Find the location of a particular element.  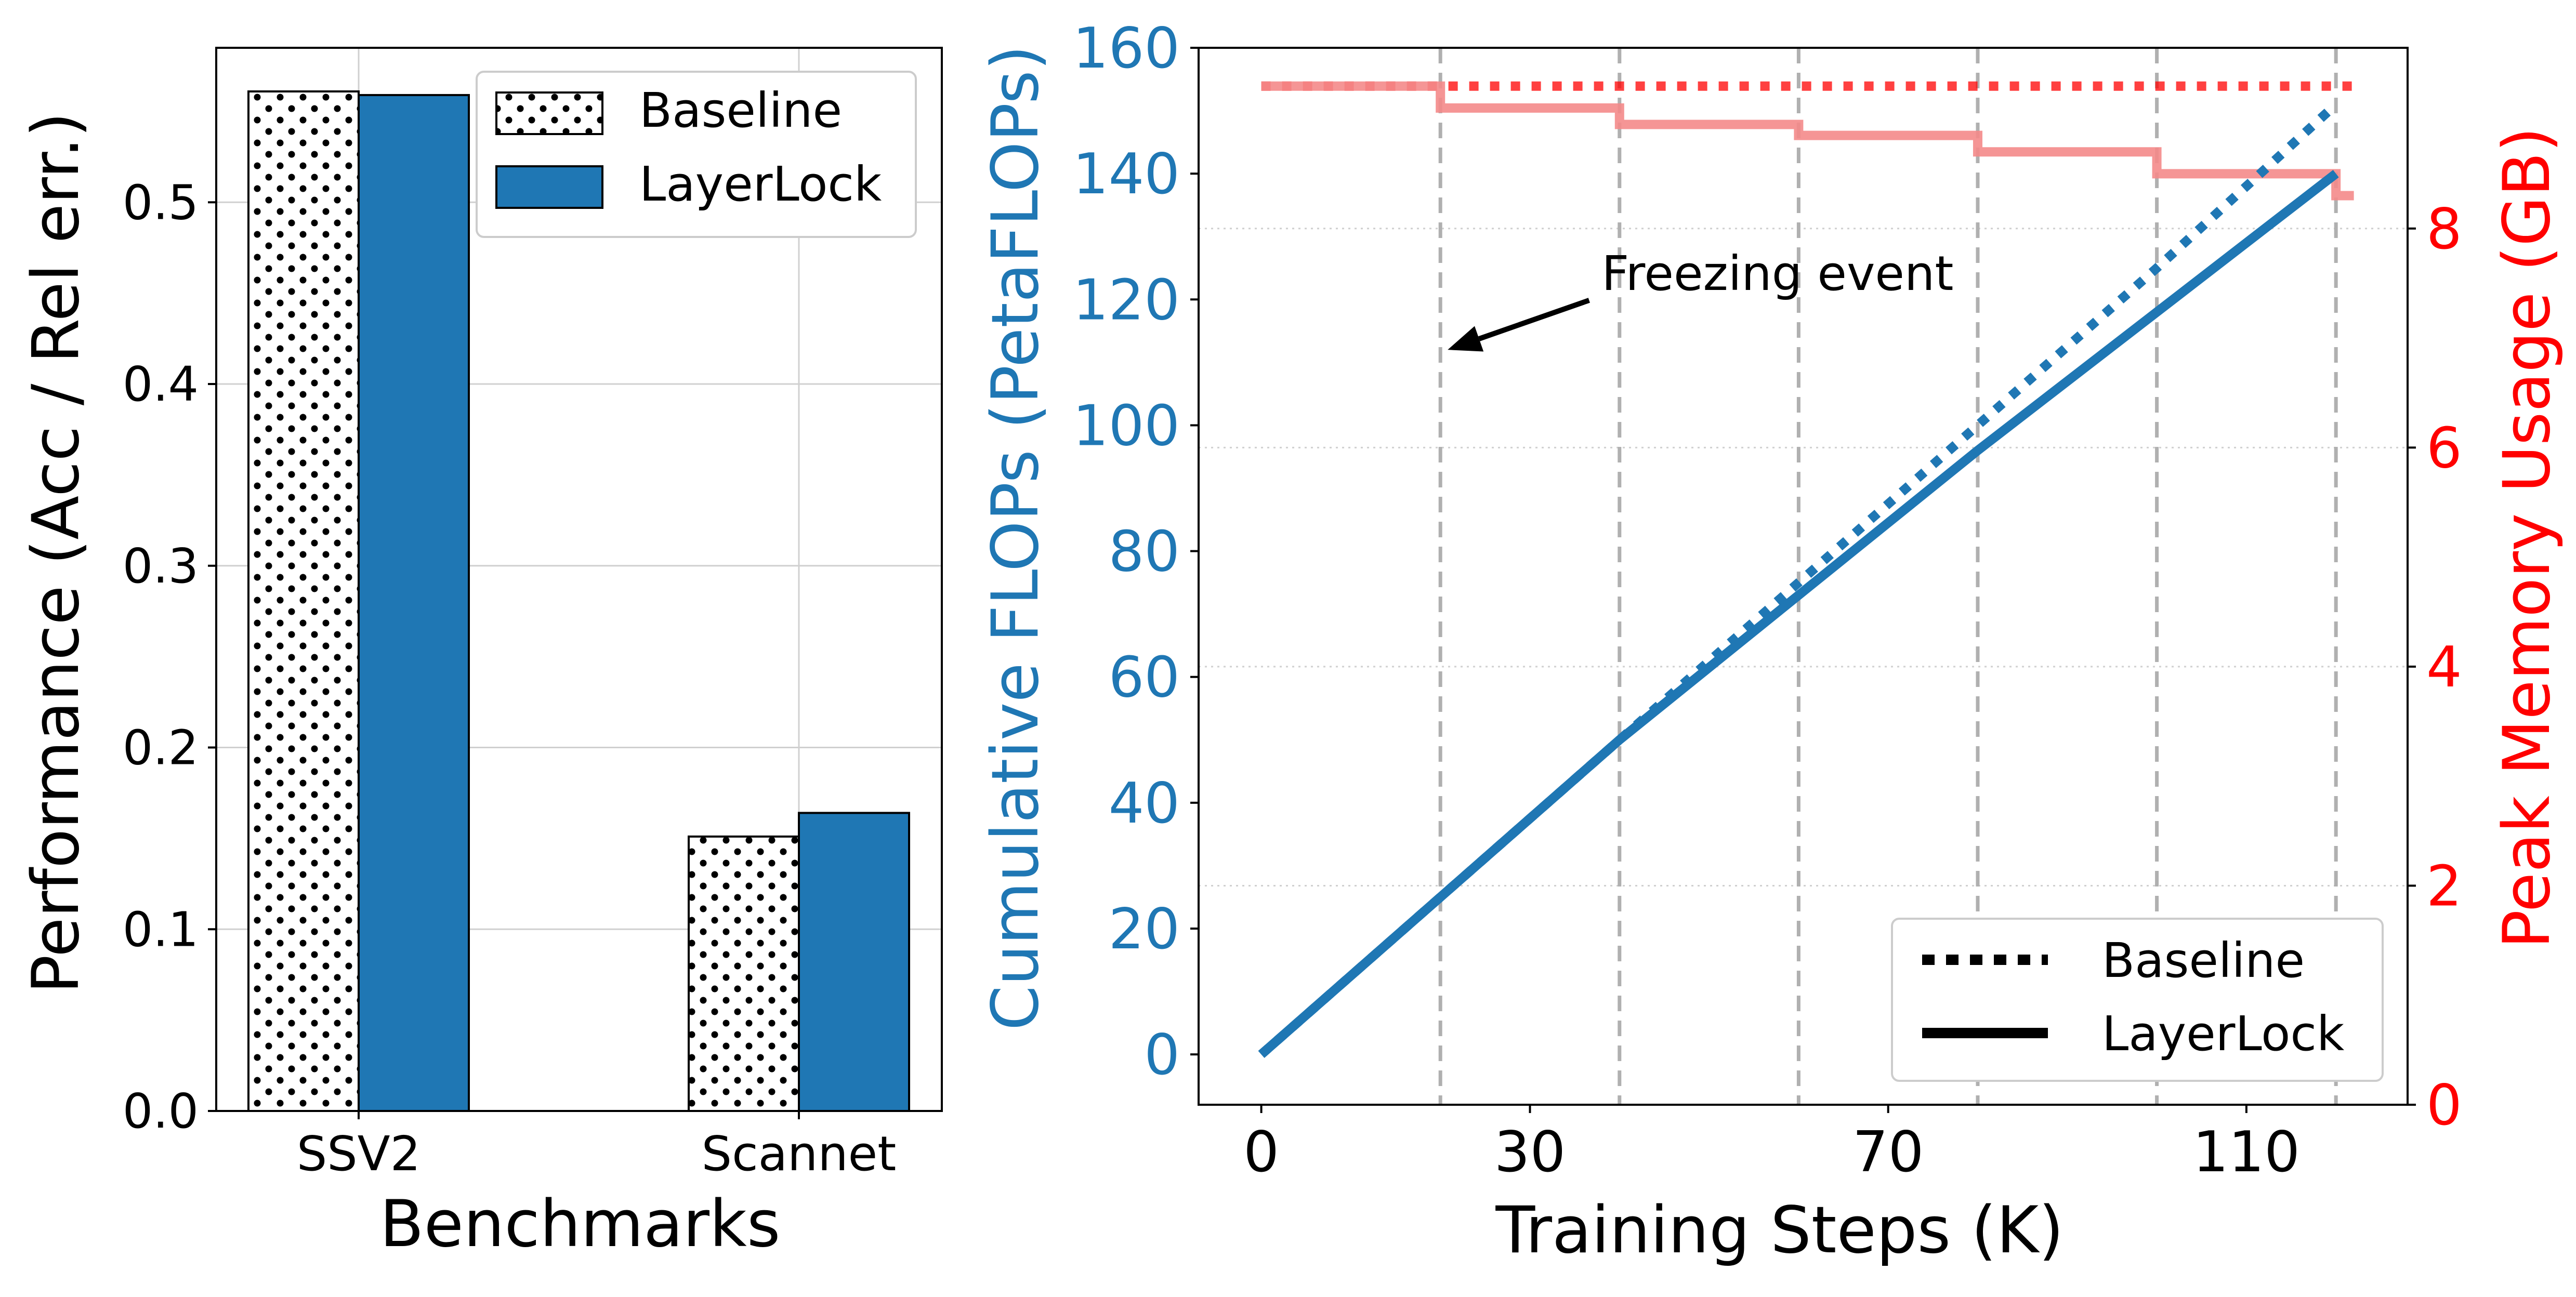

line-left-y-tick-label: 20 is located at coordinates (1144, 929).